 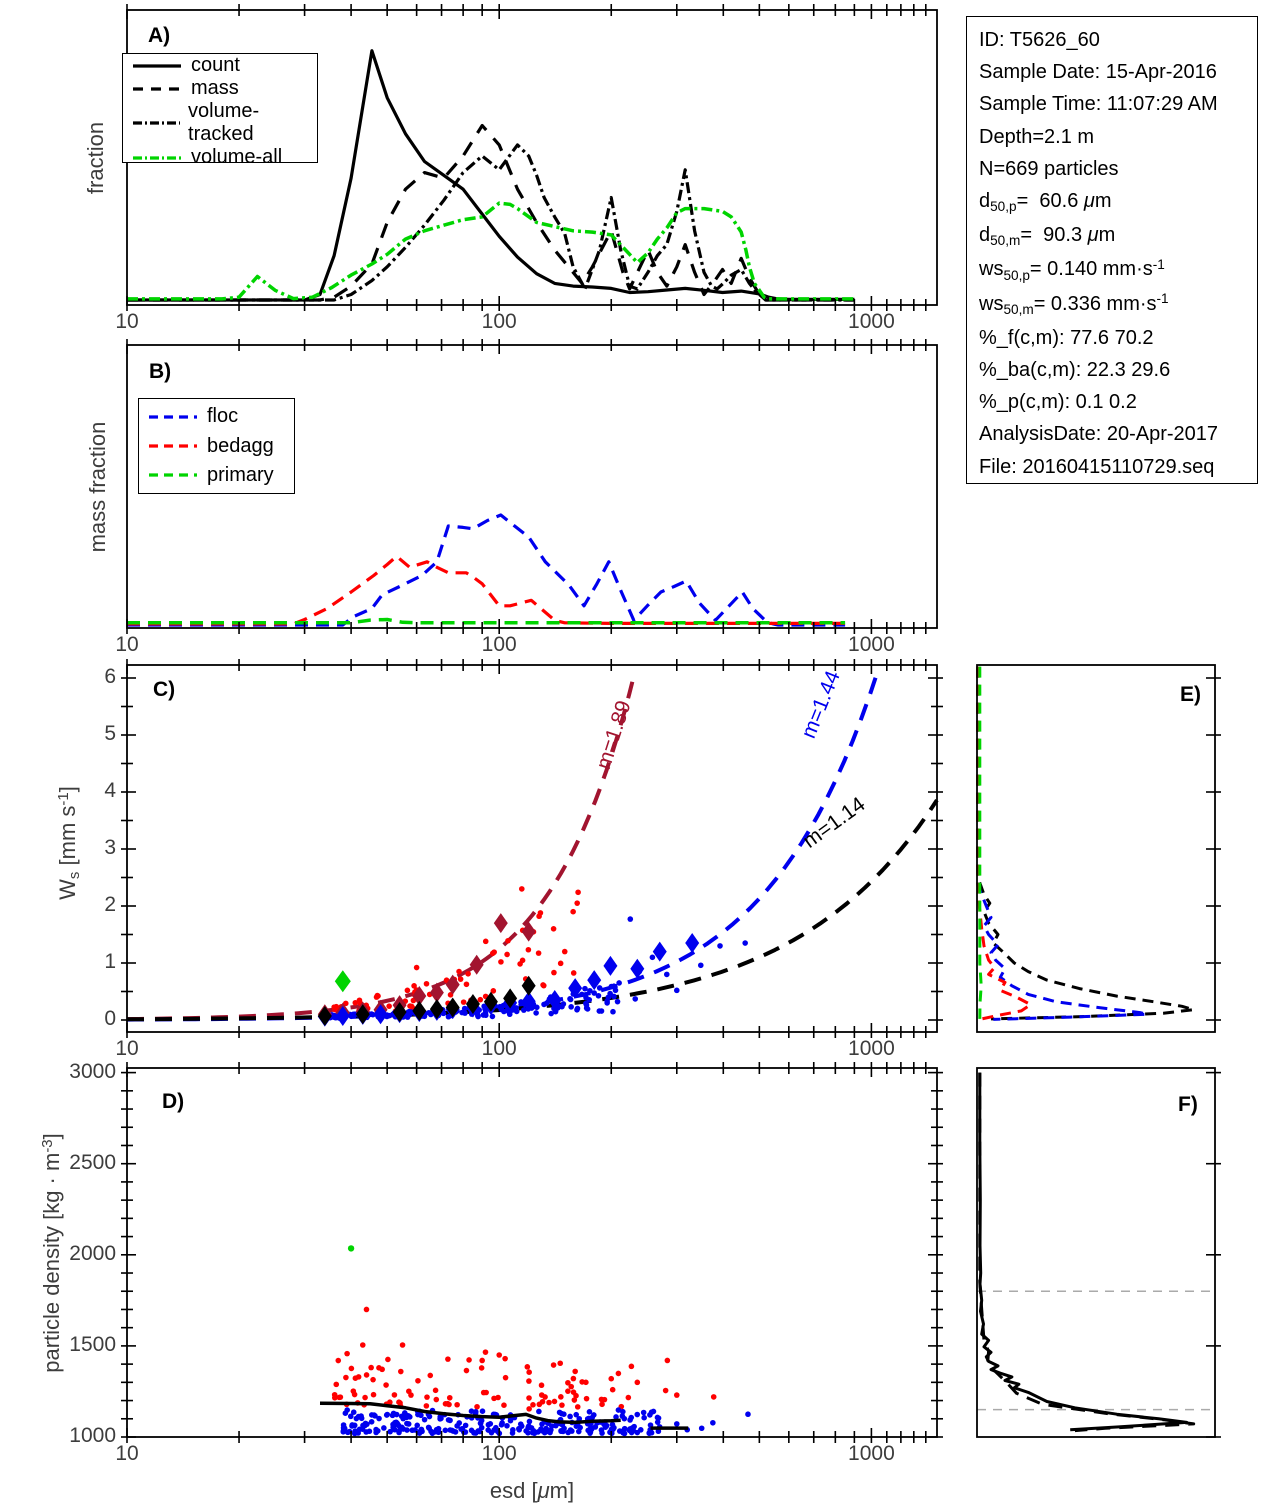 What do you see at coordinates (1190, 694) in the screenshot?
I see `panel-e-label: E)` at bounding box center [1190, 694].